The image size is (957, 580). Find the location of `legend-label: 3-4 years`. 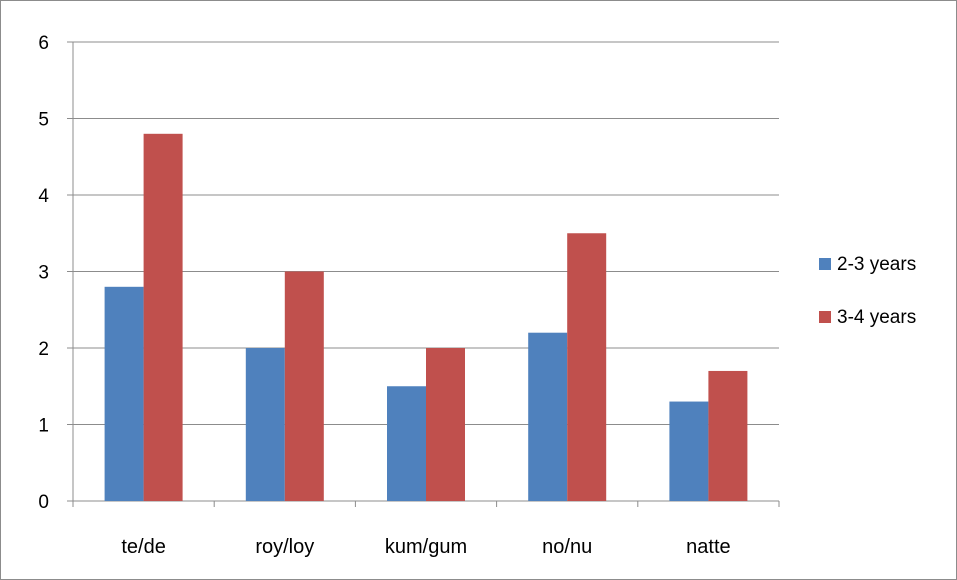

legend-label: 3-4 years is located at coordinates (876, 317).